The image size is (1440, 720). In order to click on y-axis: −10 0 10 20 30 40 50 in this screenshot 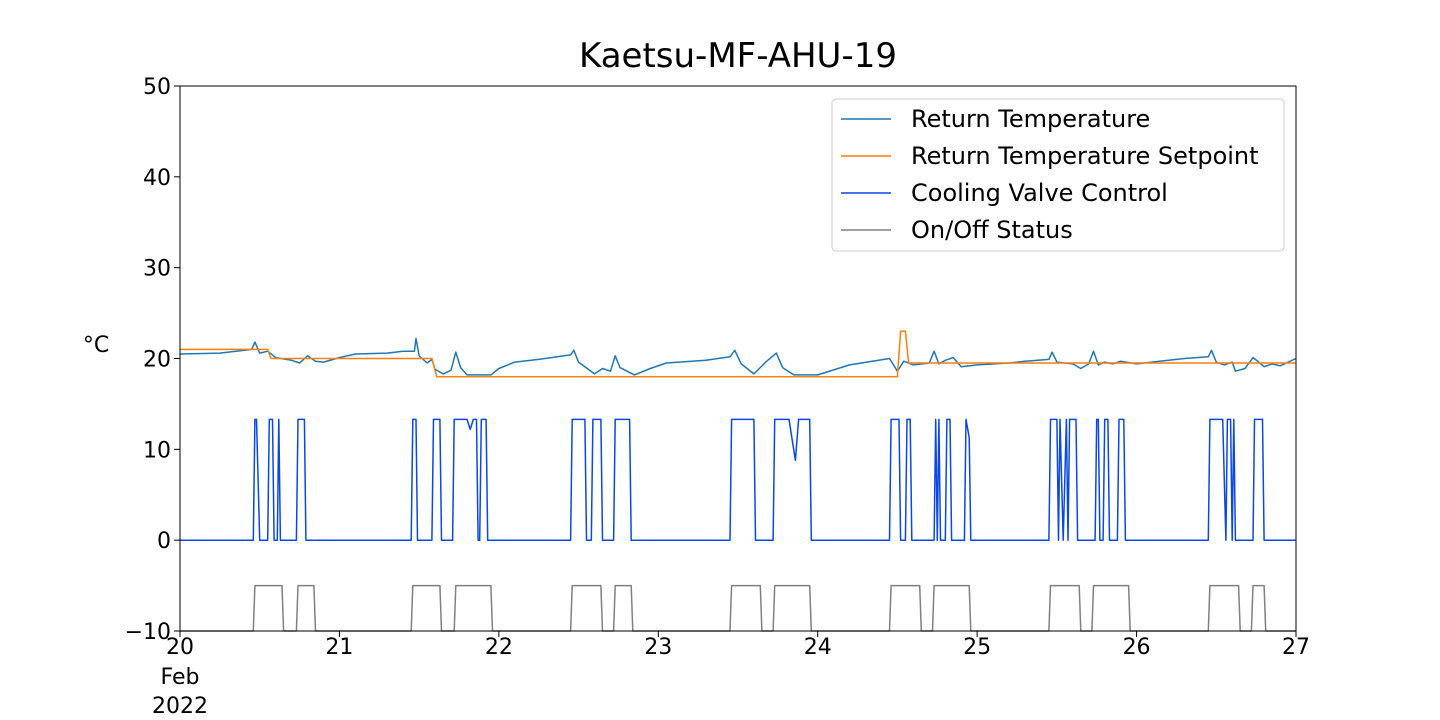, I will do `click(152, 360)`.